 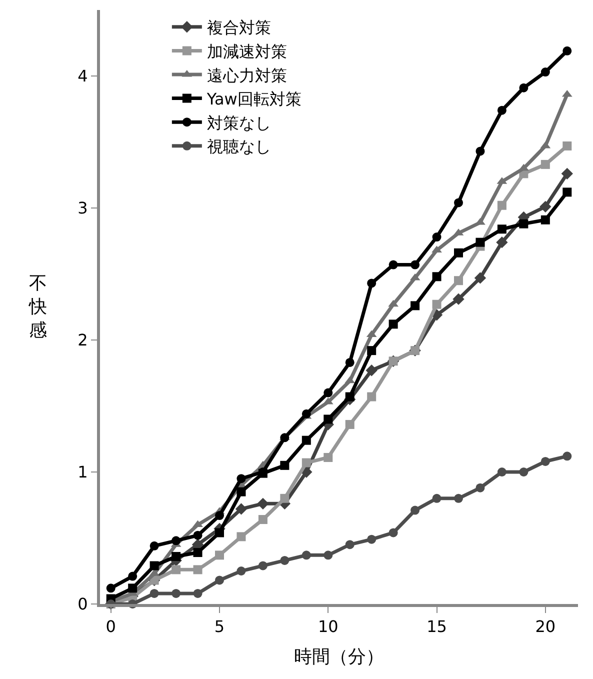 I want to click on x-tick-label: 10, so click(x=328, y=626).